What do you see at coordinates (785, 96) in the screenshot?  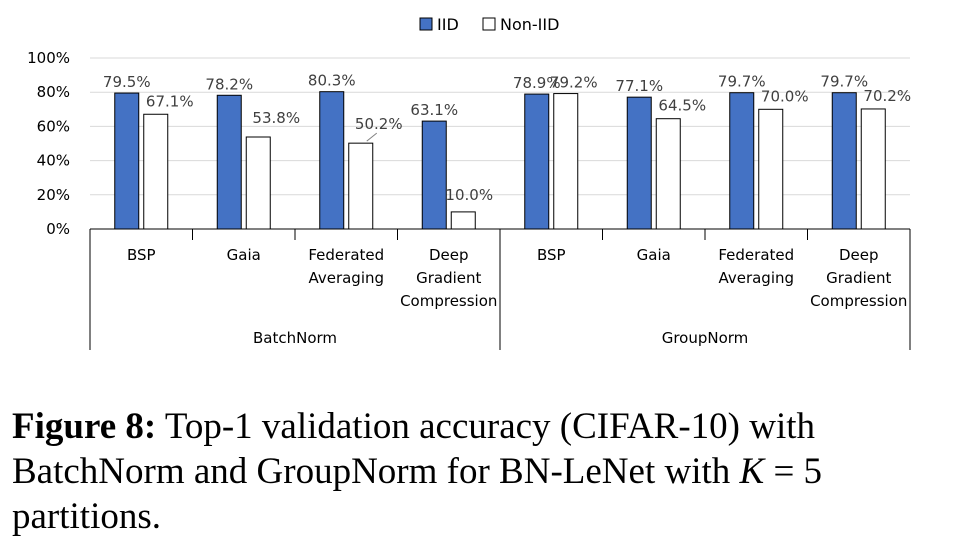 I see `data-label-non-iid: 70.0%` at bounding box center [785, 96].